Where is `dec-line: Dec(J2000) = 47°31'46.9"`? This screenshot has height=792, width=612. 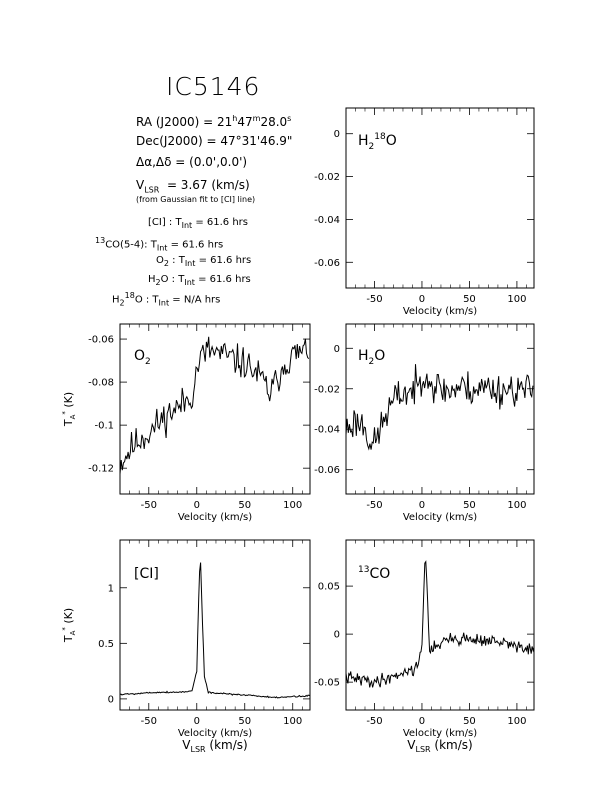 dec-line: Dec(J2000) = 47°31'46.9" is located at coordinates (214, 141).